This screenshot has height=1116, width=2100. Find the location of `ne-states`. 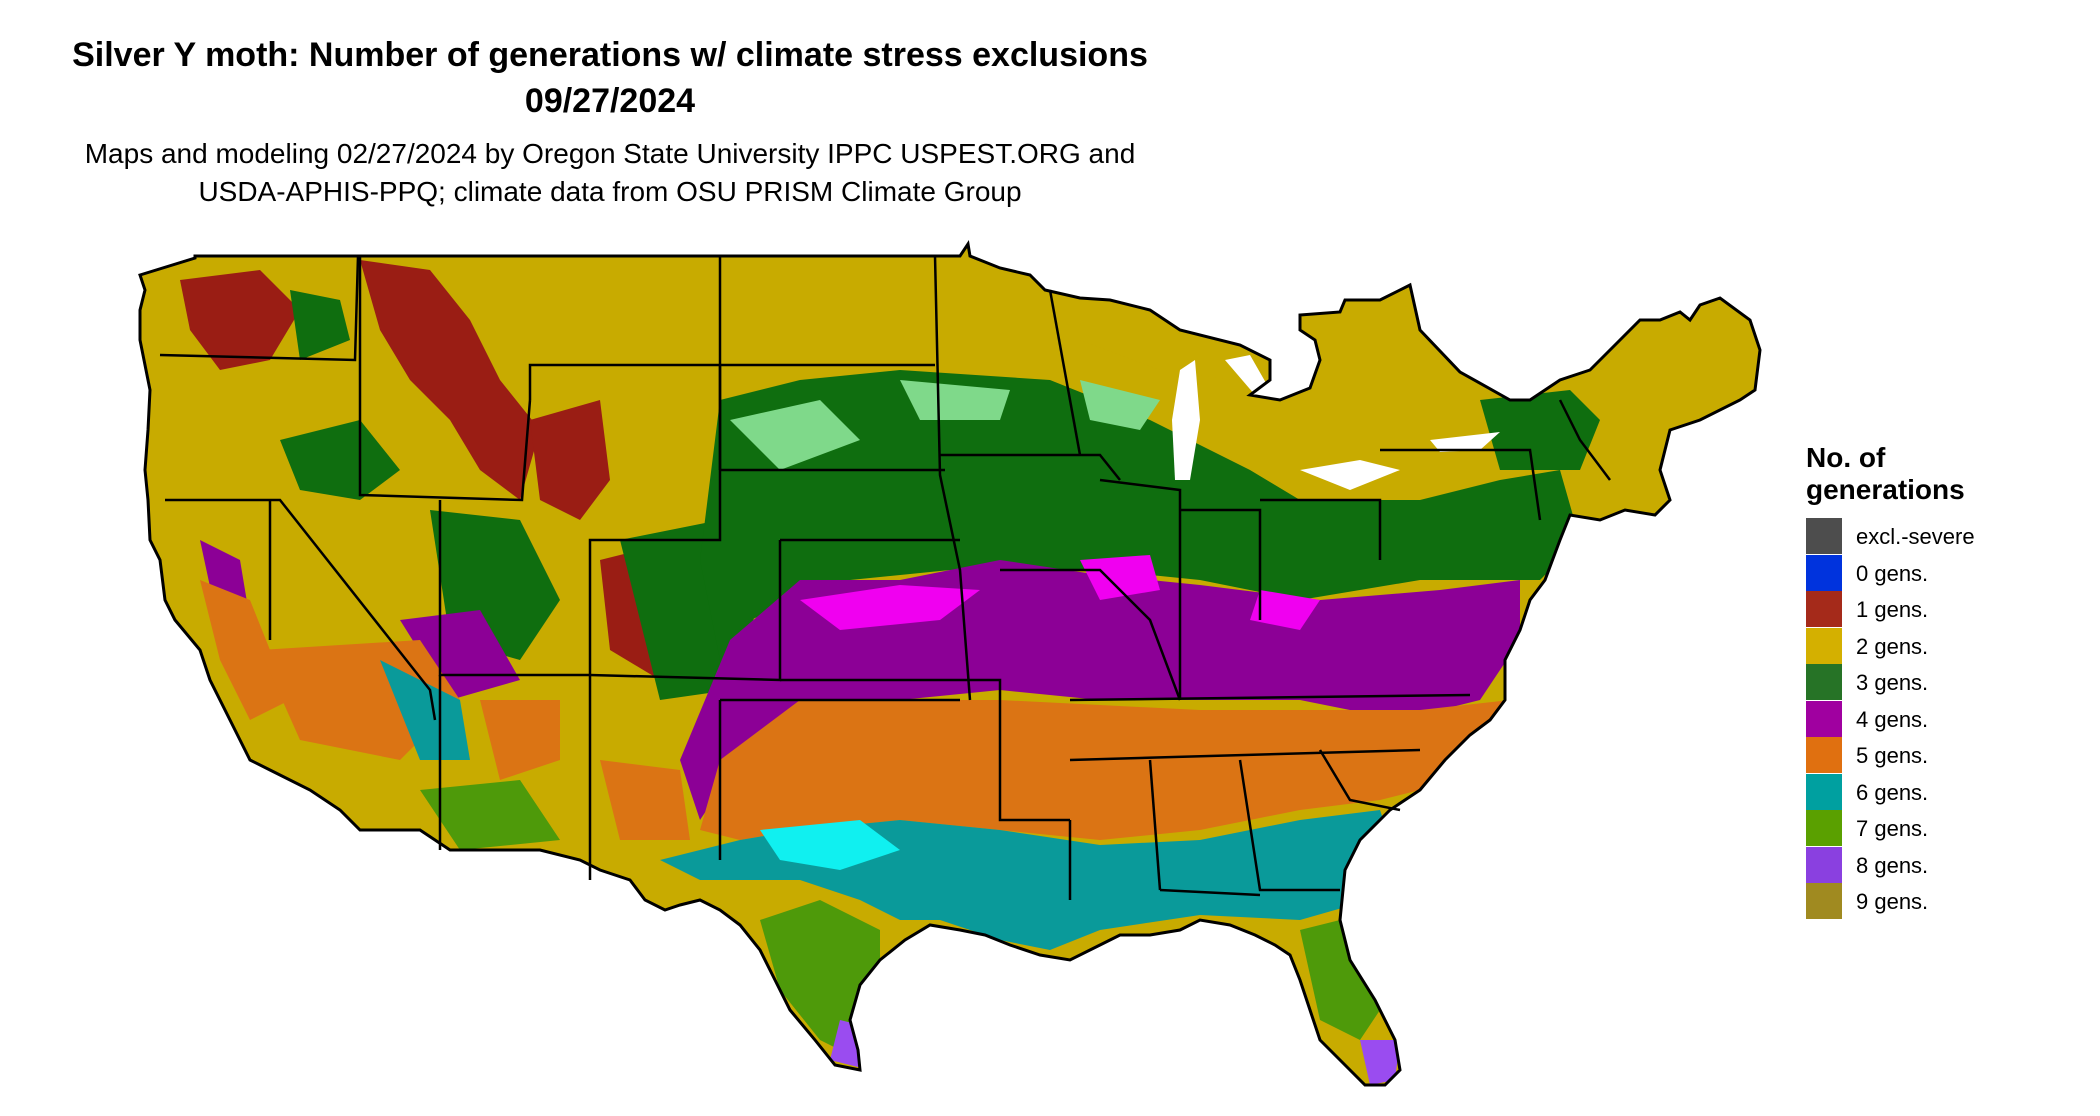

ne-states is located at coordinates (1584, 440).